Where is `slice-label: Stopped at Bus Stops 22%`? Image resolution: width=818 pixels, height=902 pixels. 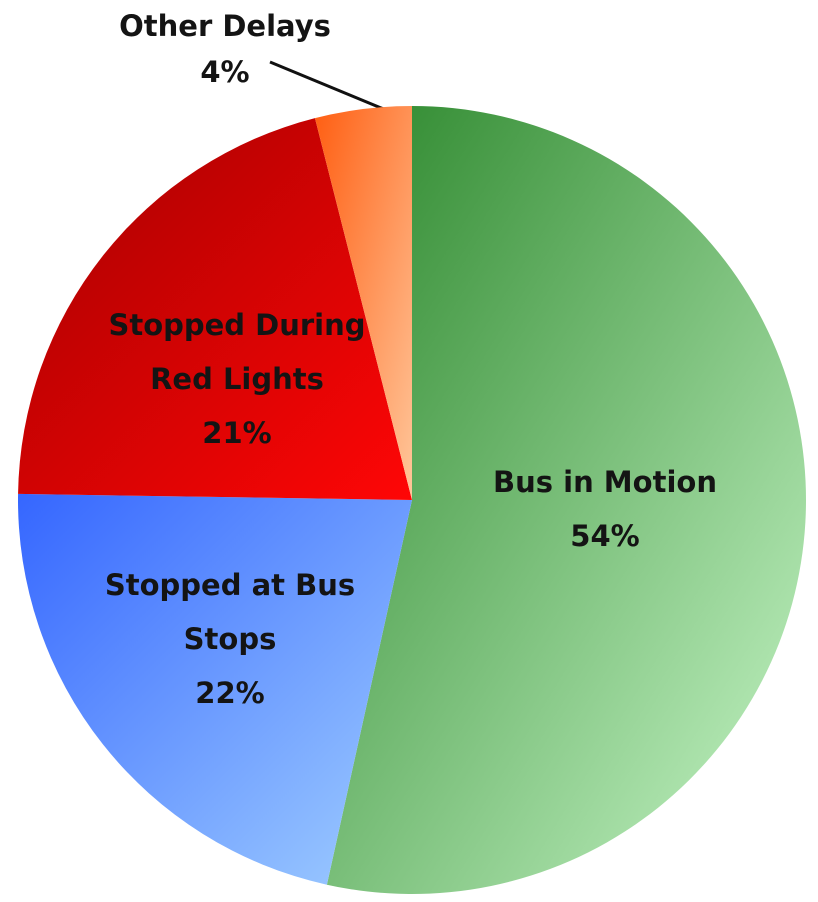 slice-label: Stopped at Bus Stops 22% is located at coordinates (230, 639).